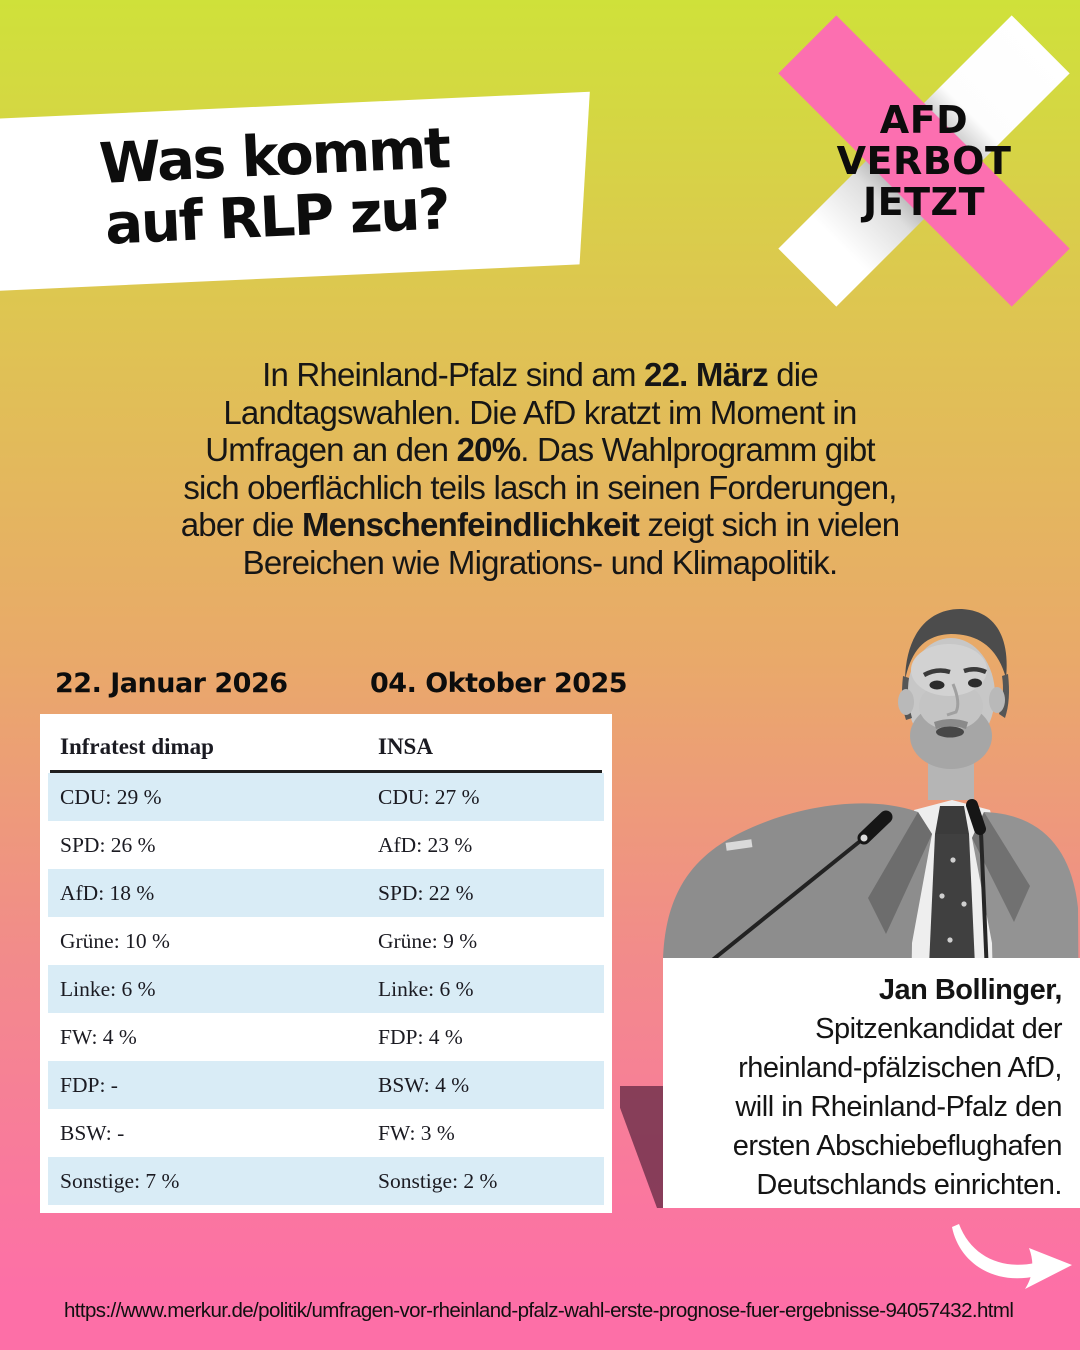  I want to click on ear-left, so click(906, 702).